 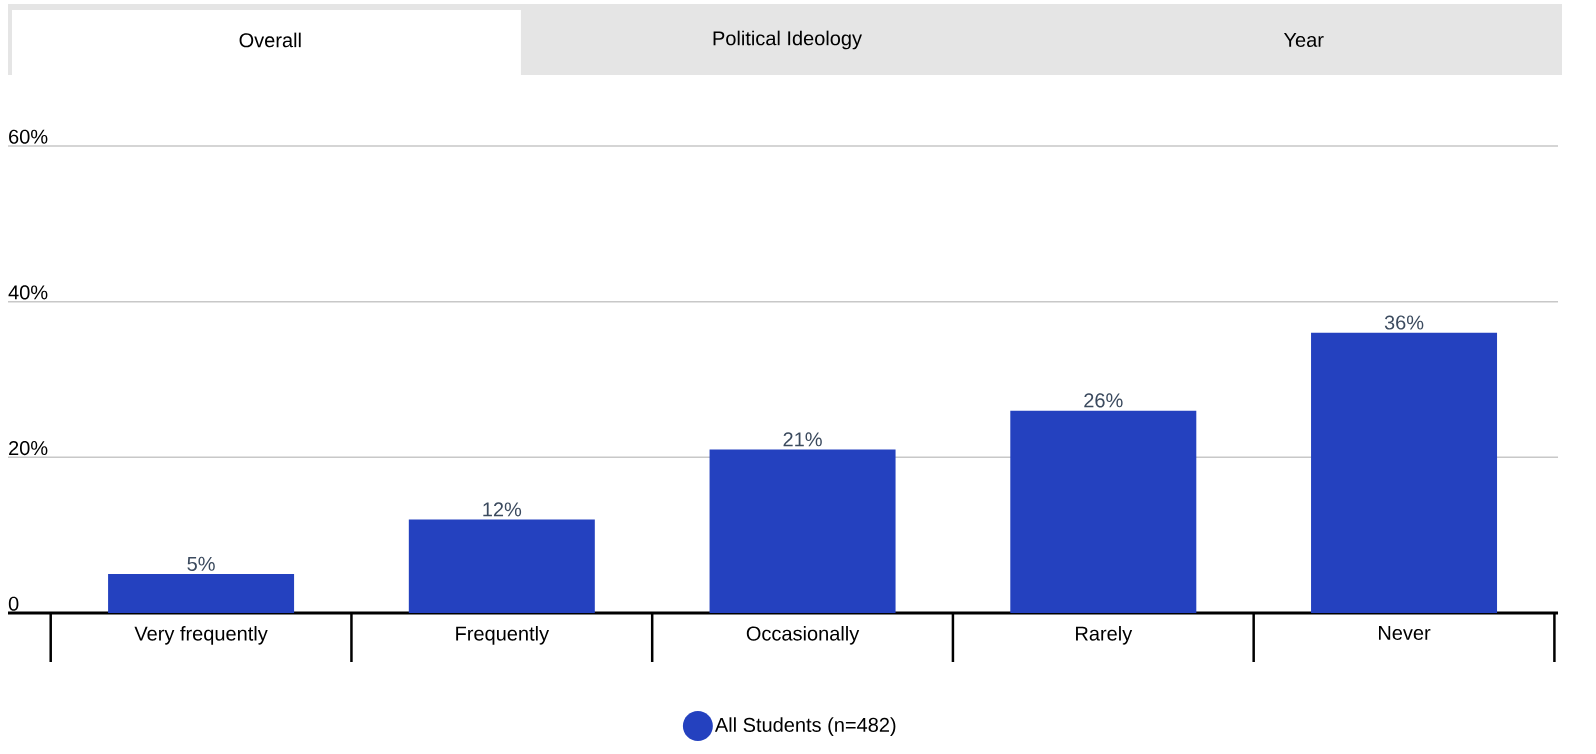 I want to click on data-label: 36%, so click(x=1404, y=322).